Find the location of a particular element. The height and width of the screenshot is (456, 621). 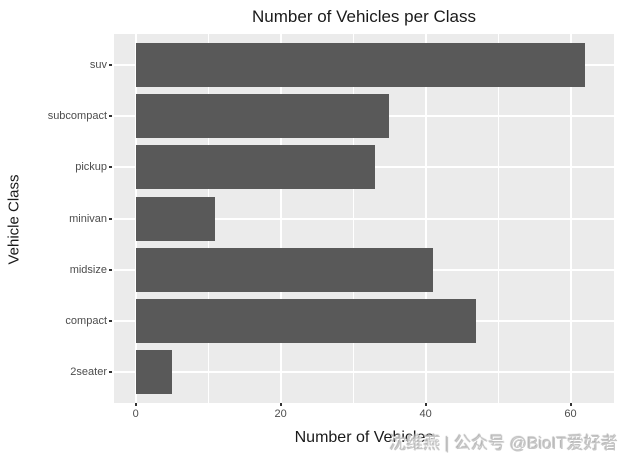

y-axis-title: Vehicle Class is located at coordinates (14, 219).